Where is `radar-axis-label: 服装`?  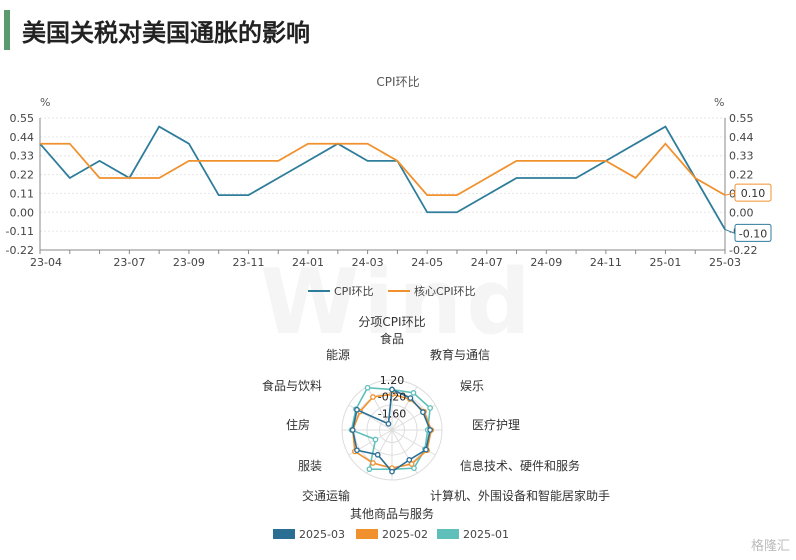
radar-axis-label: 服装 is located at coordinates (310, 466).